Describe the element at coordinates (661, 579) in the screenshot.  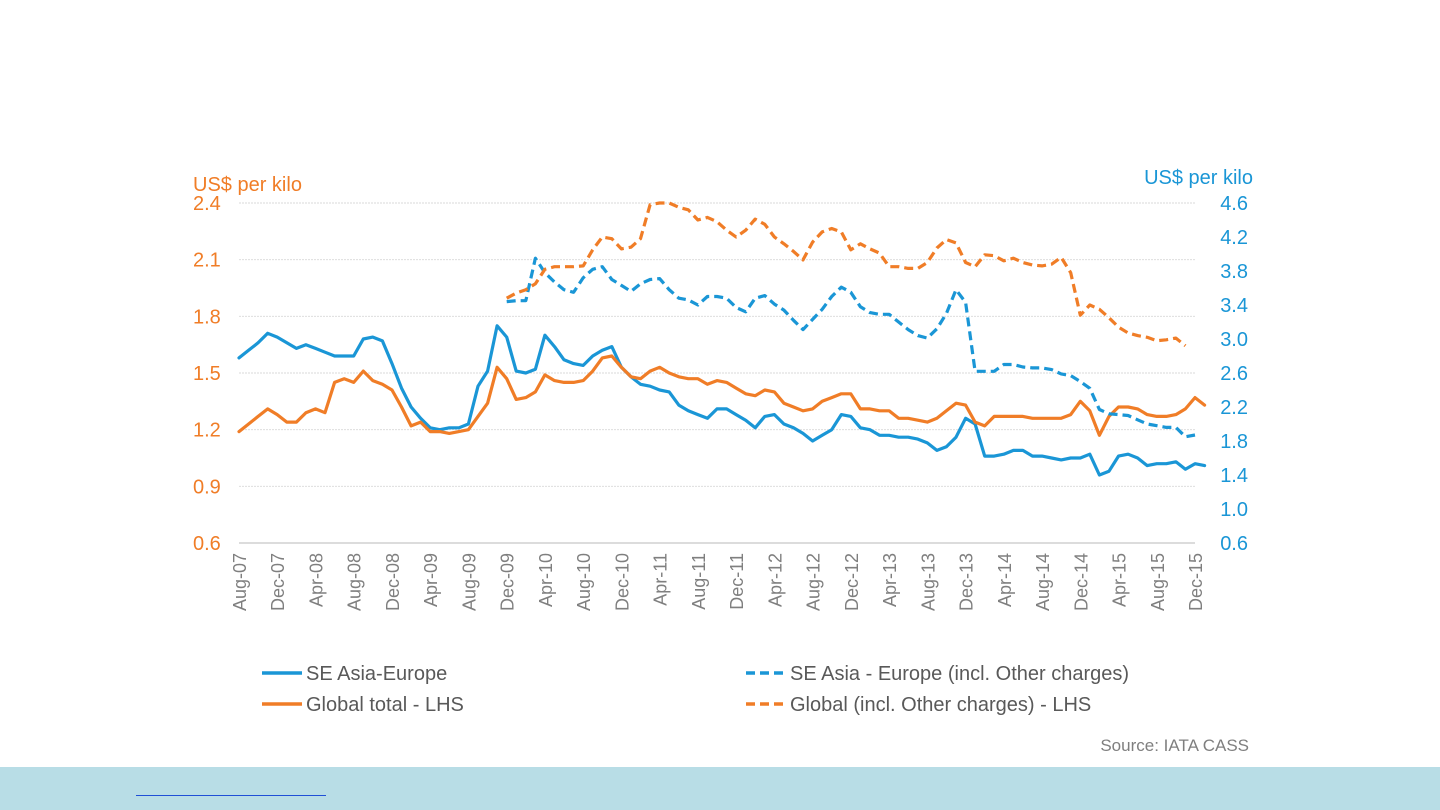
I see `x-tick-label: Apr-11` at that location.